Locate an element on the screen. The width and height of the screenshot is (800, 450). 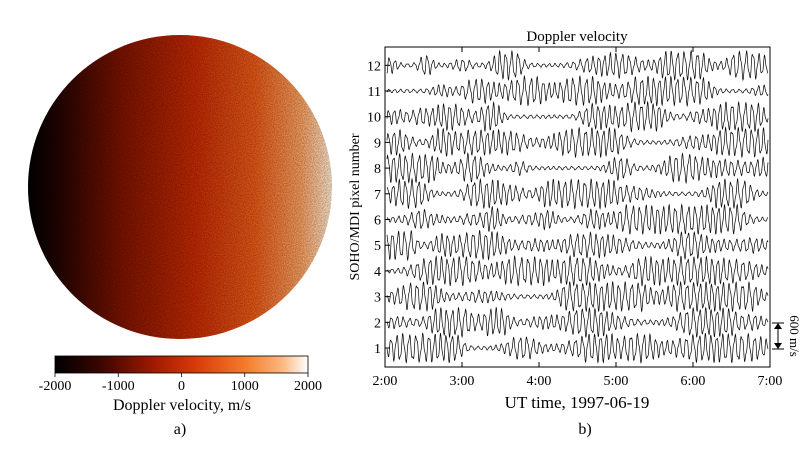
x-tick-label: 2:00 is located at coordinates (385, 381).